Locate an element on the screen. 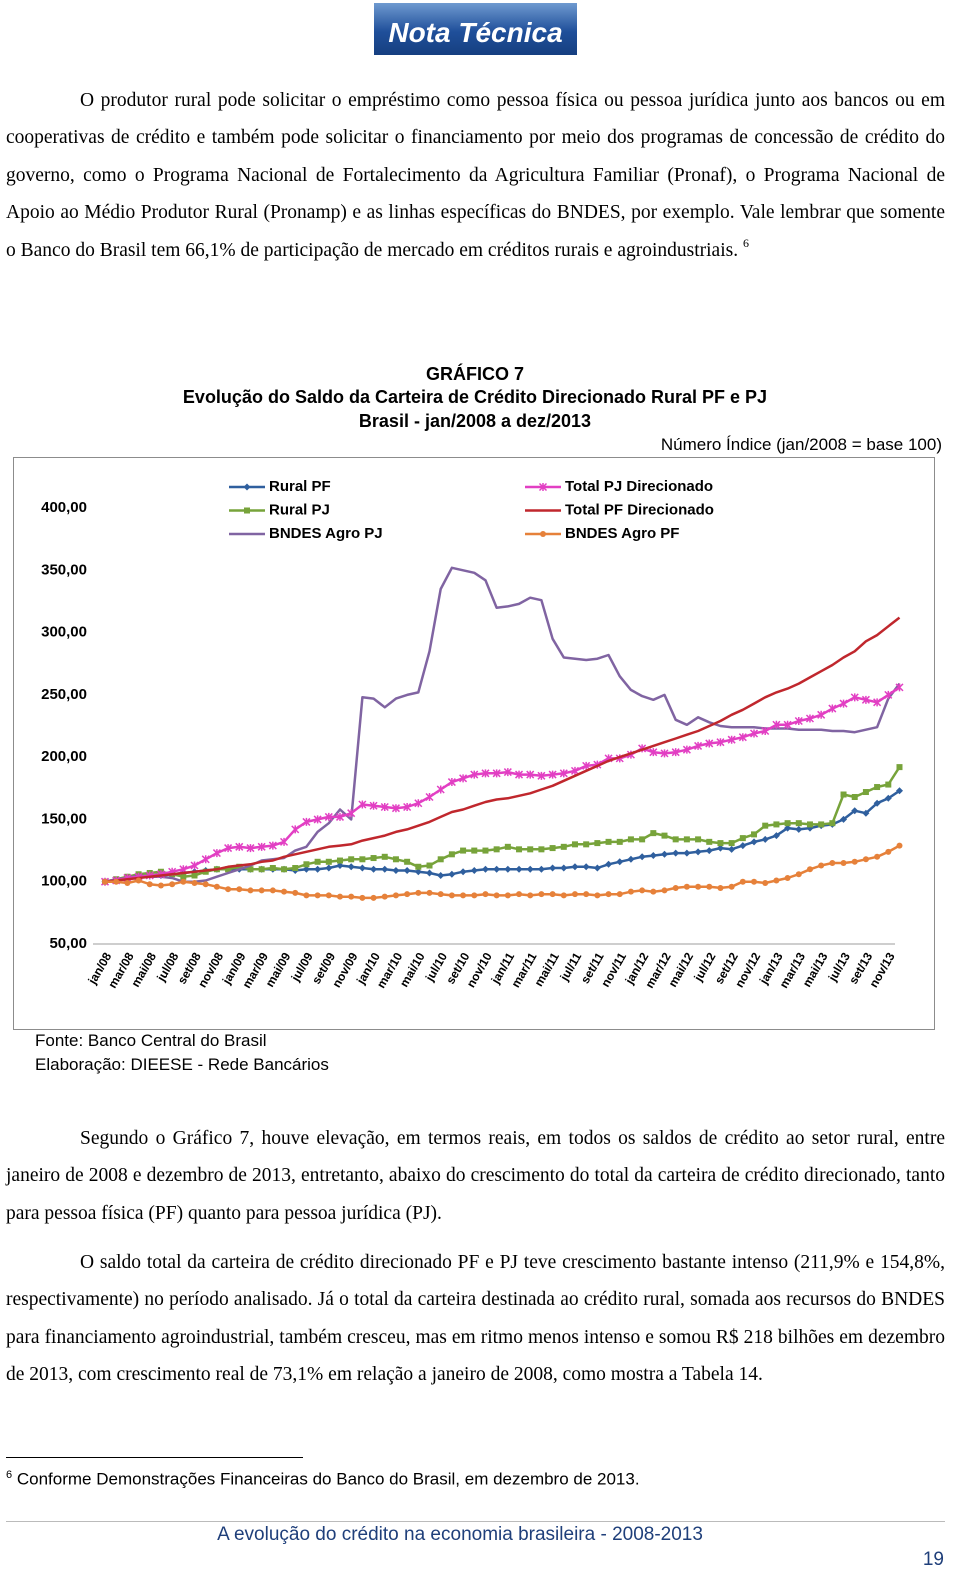 The image size is (960, 1583). legend-label: Rural PJ is located at coordinates (299, 509).